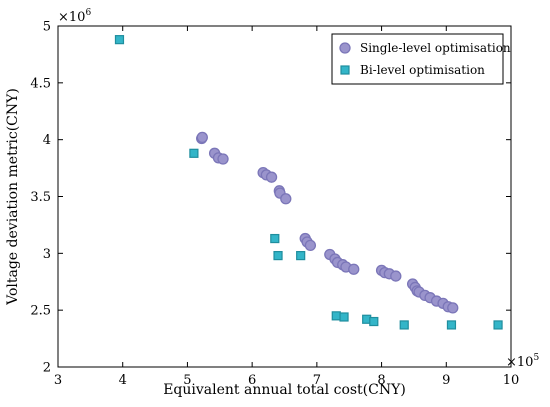  Describe the element at coordinates (446, 380) in the screenshot. I see `x-tick-label: 9` at that location.